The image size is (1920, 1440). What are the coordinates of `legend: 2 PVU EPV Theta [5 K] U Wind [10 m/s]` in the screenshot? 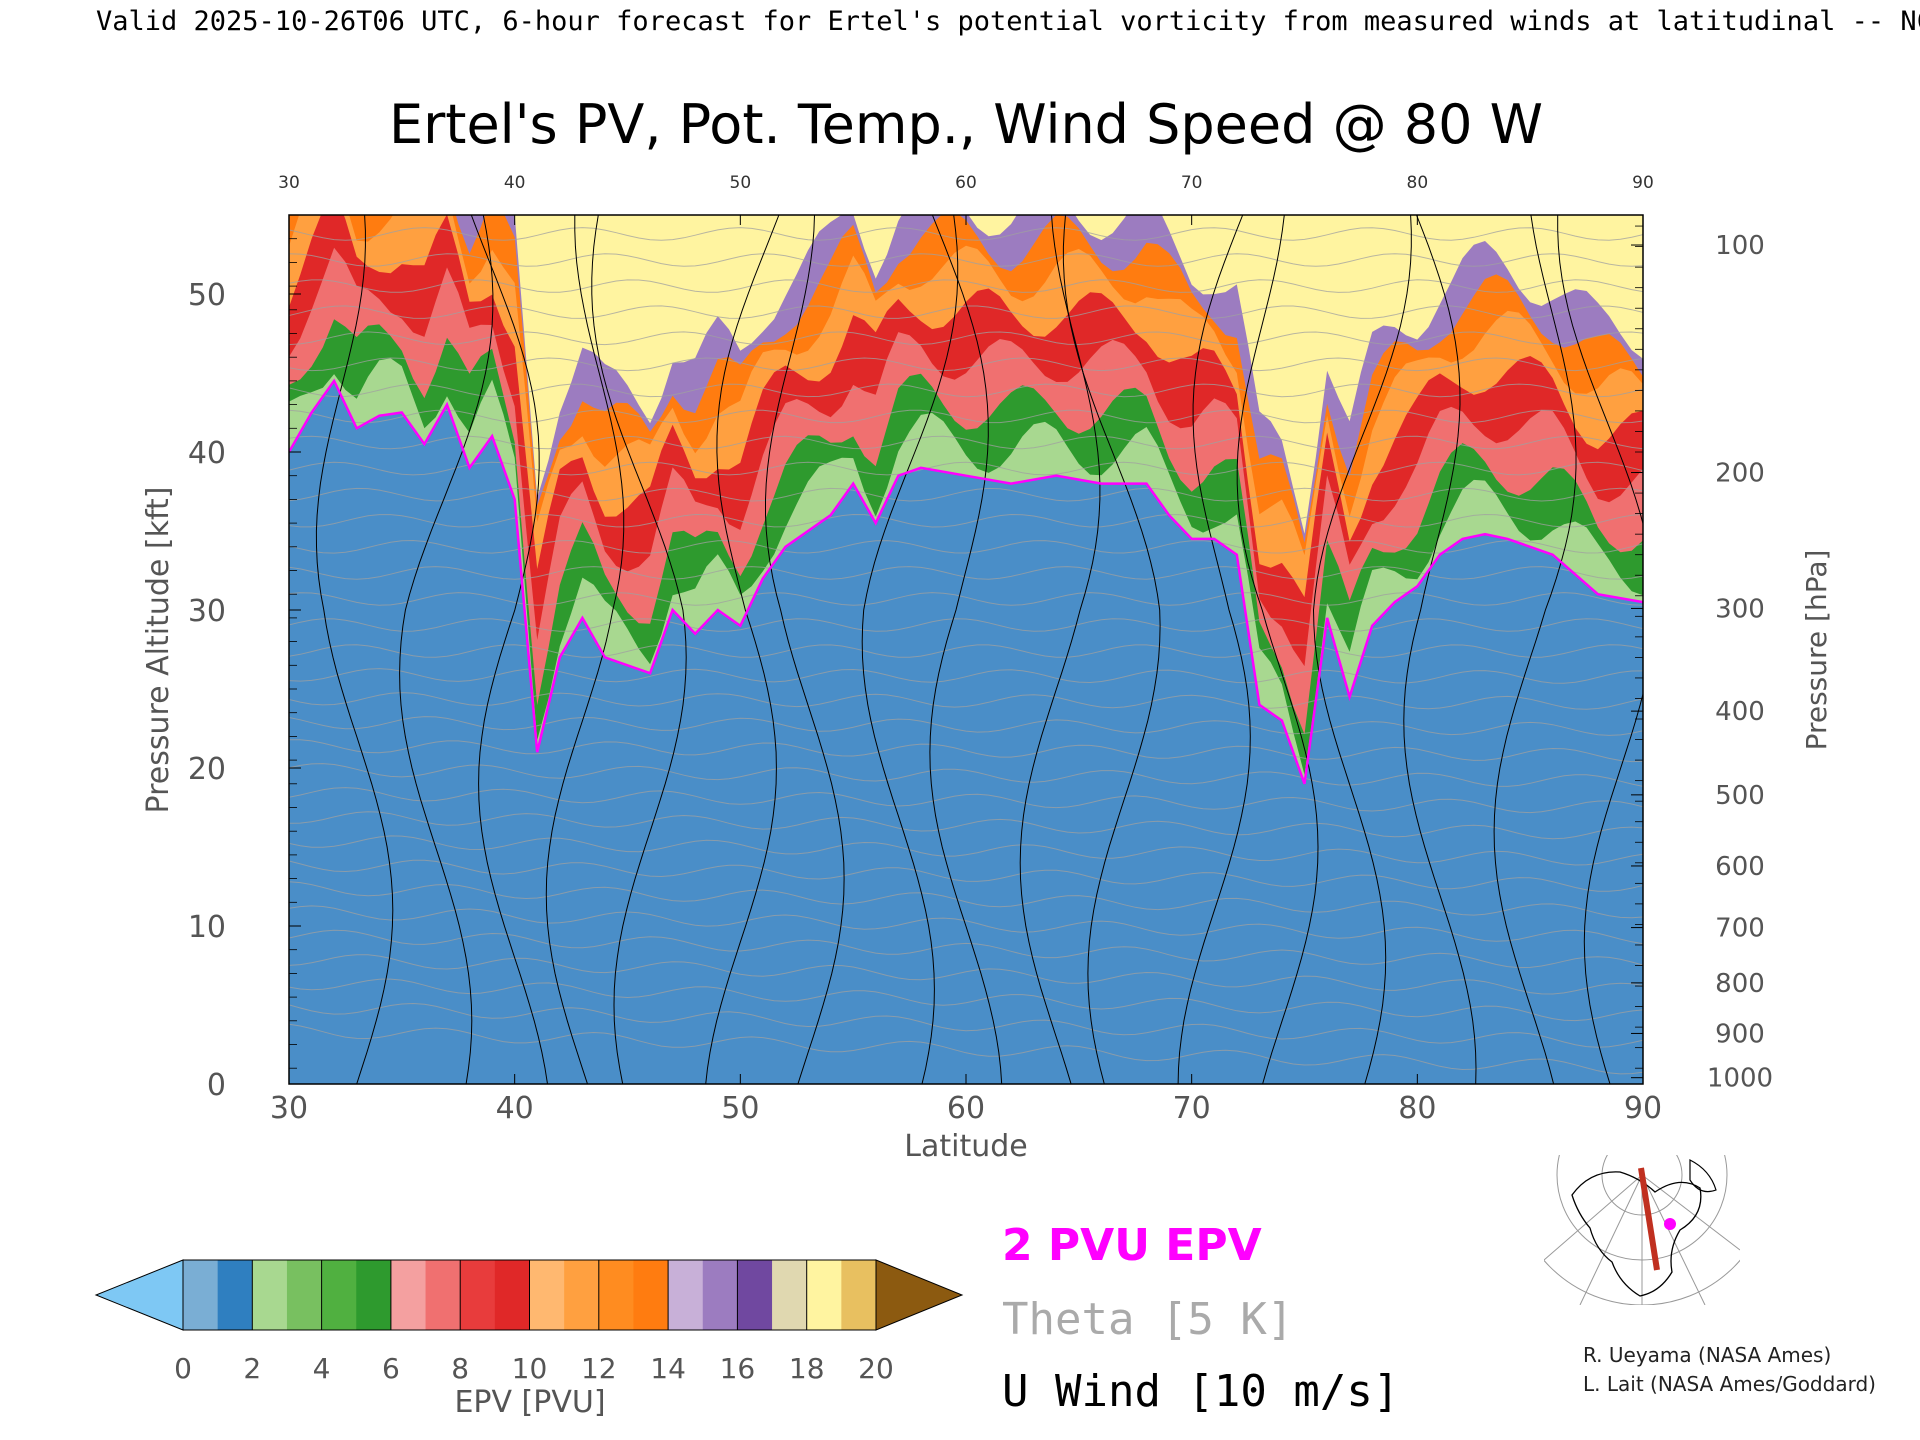 It's located at (1200, 1318).